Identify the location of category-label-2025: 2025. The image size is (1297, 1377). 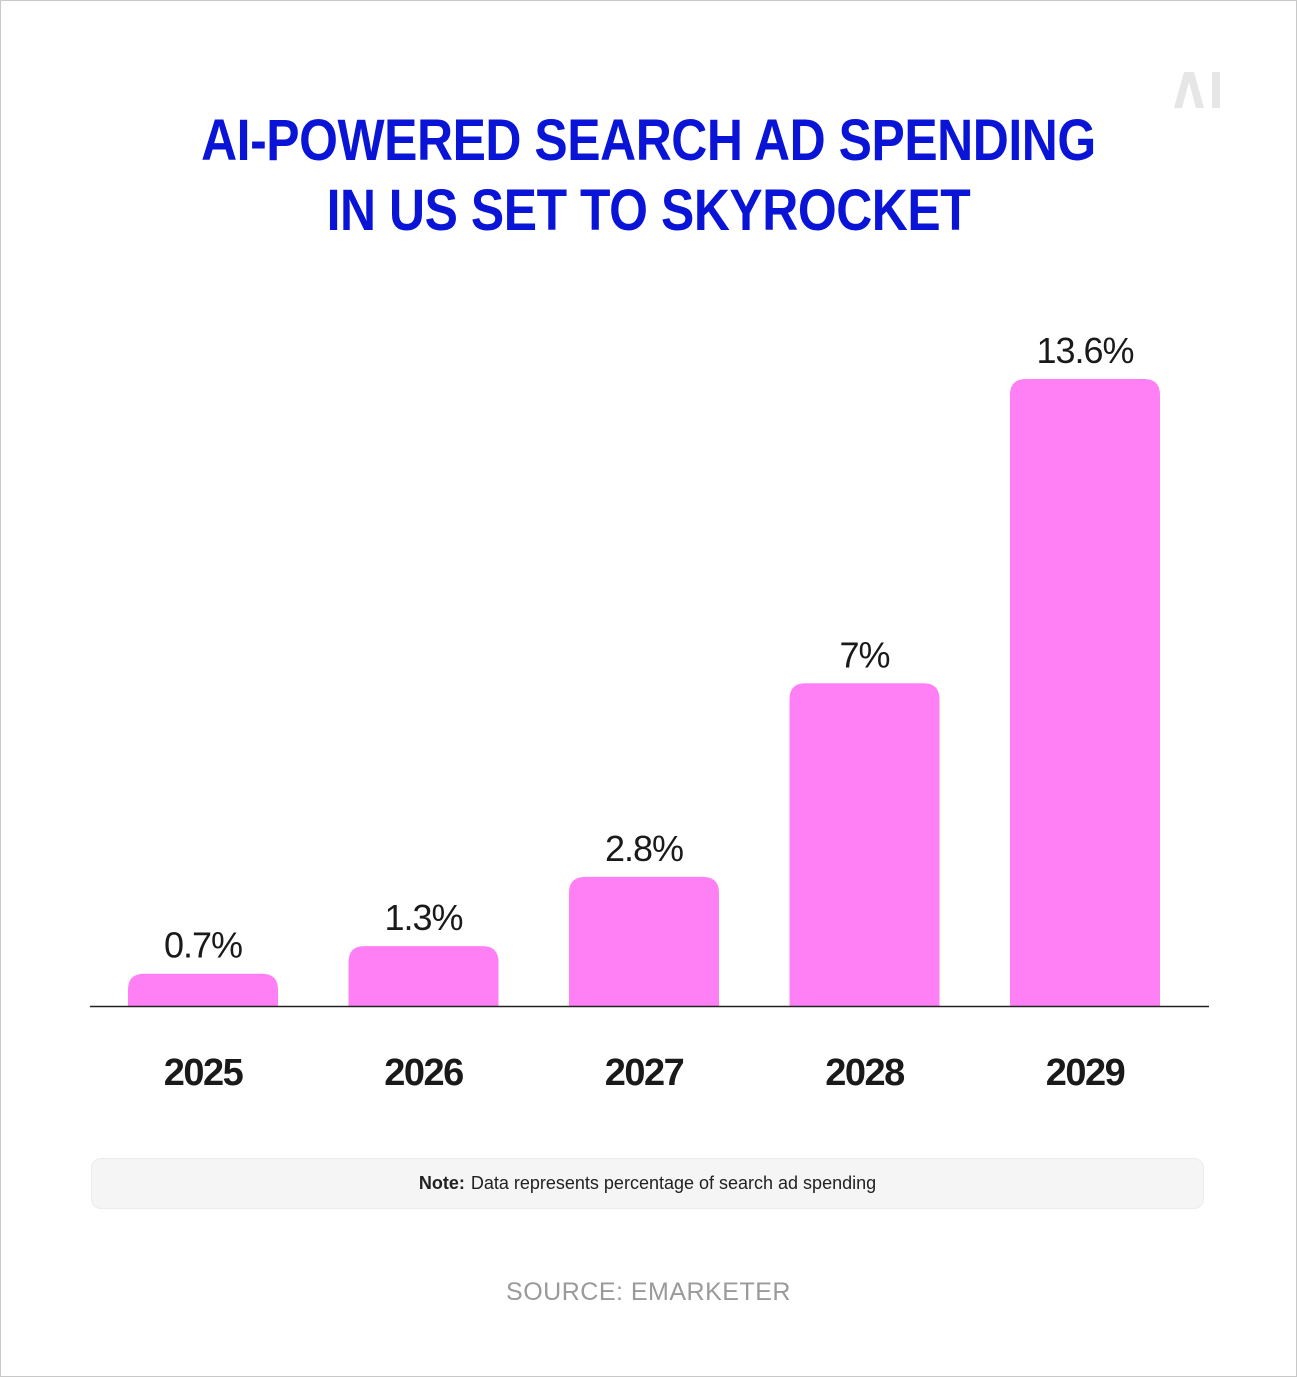
(204, 1073).